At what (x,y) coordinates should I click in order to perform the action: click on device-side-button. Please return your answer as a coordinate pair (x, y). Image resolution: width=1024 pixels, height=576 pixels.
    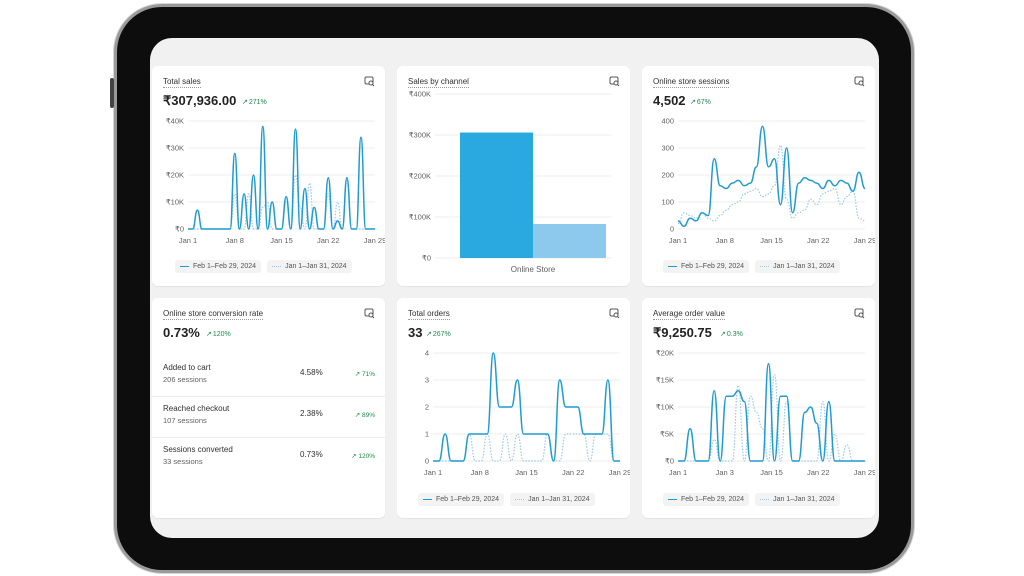
    Looking at the image, I should click on (112, 93).